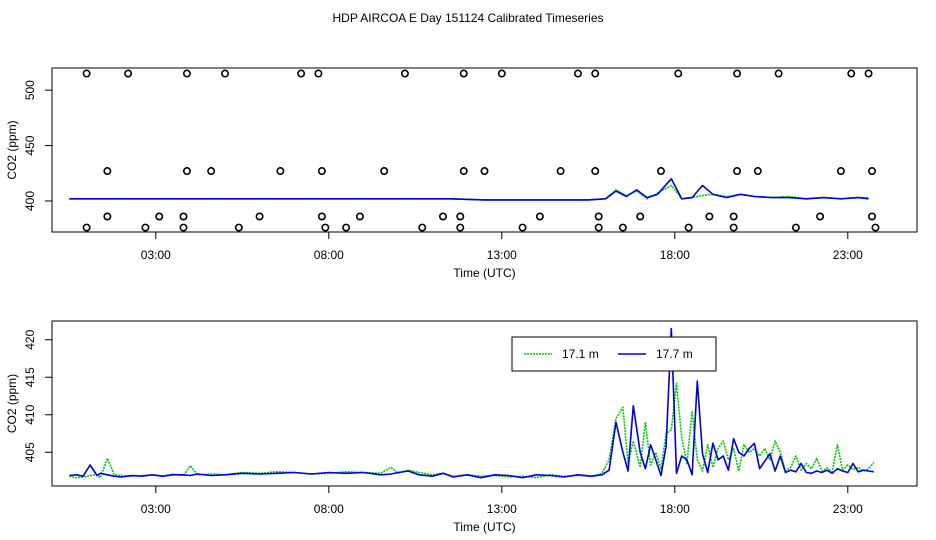  Describe the element at coordinates (30, 452) in the screenshot. I see `y-tick-label: 405` at that location.